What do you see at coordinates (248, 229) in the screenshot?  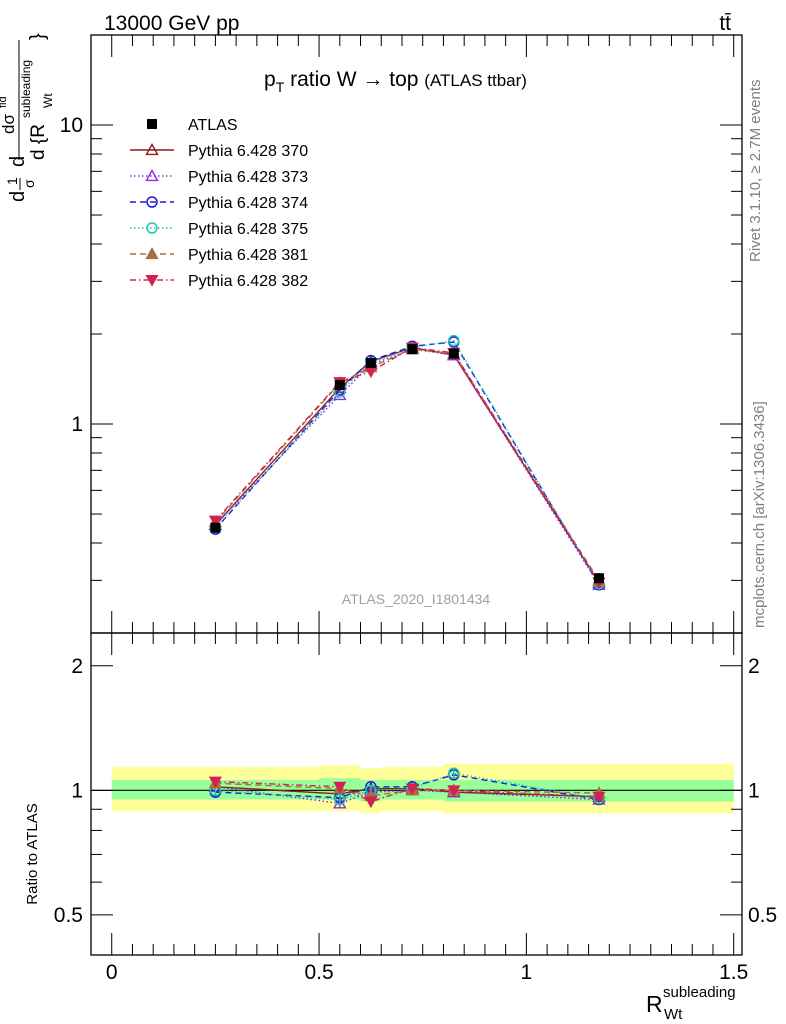 I see `legend-label: Pythia 6.428 375` at bounding box center [248, 229].